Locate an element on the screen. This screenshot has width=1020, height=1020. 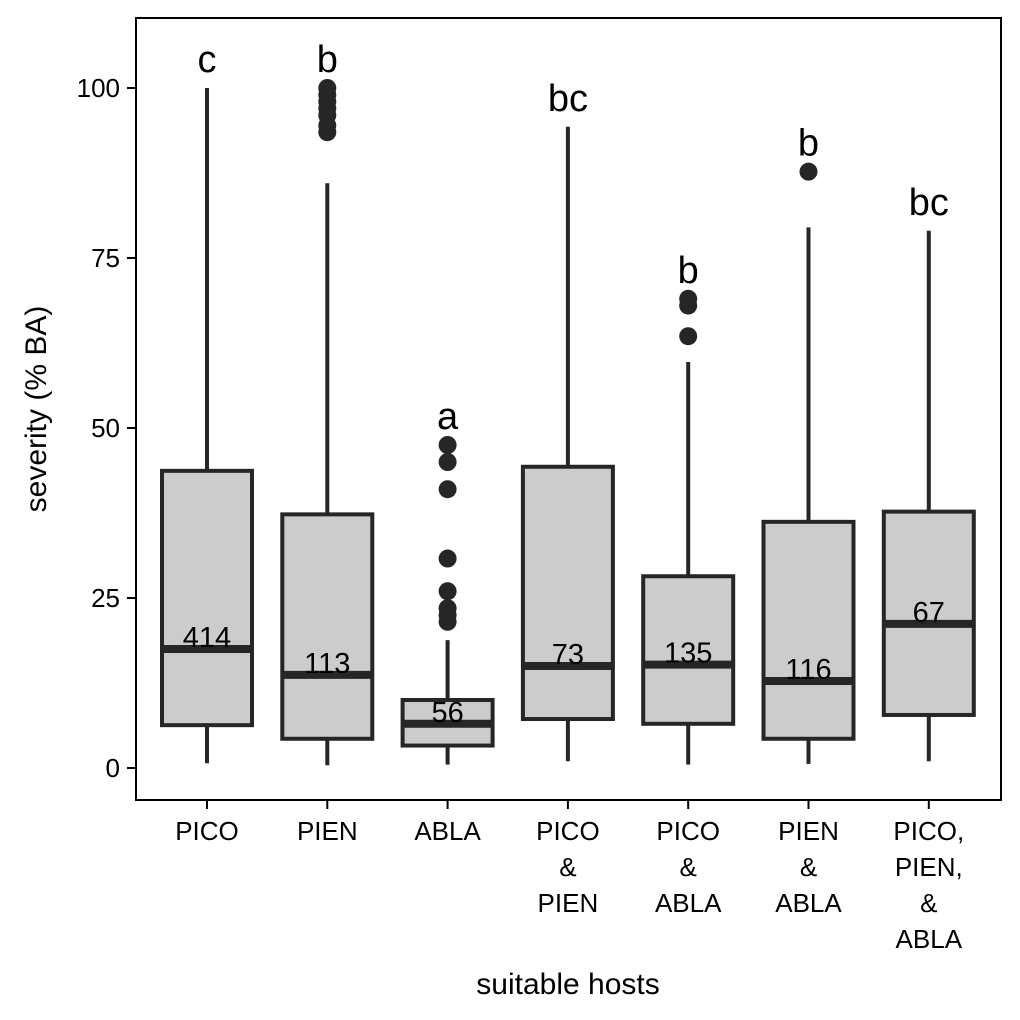
box-group-abla: 56 a is located at coordinates (447, 580).